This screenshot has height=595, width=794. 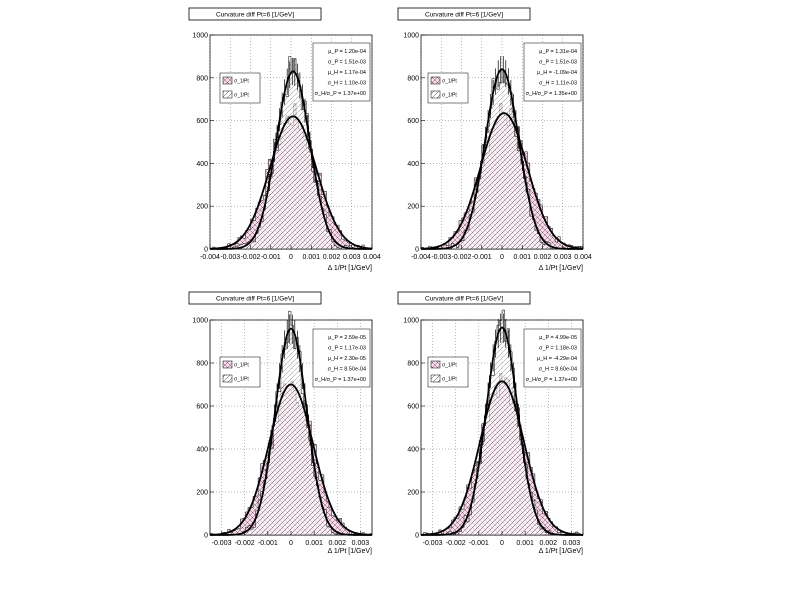 I want to click on stat-line: σ_H = 8.60e-04, so click(x=558, y=370).